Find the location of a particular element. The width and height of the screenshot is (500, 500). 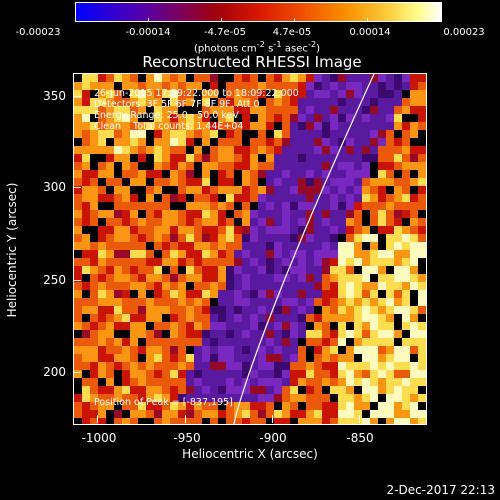

y-tick-label: 200 is located at coordinates (54, 372).